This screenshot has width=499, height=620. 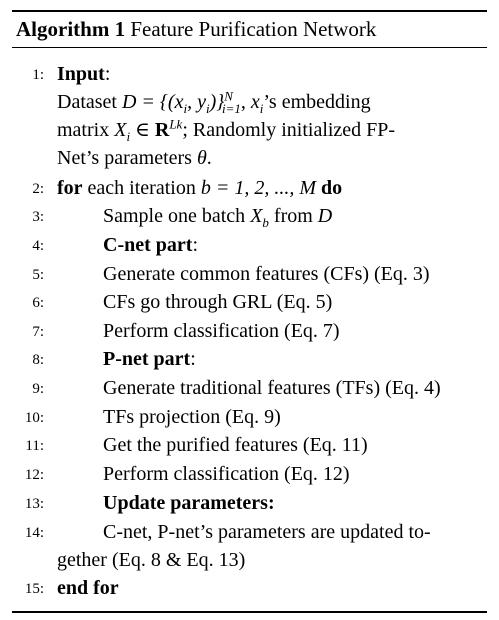 I want to click on line-1-continuation-3: Net’s parameters θ., so click(x=249, y=158).